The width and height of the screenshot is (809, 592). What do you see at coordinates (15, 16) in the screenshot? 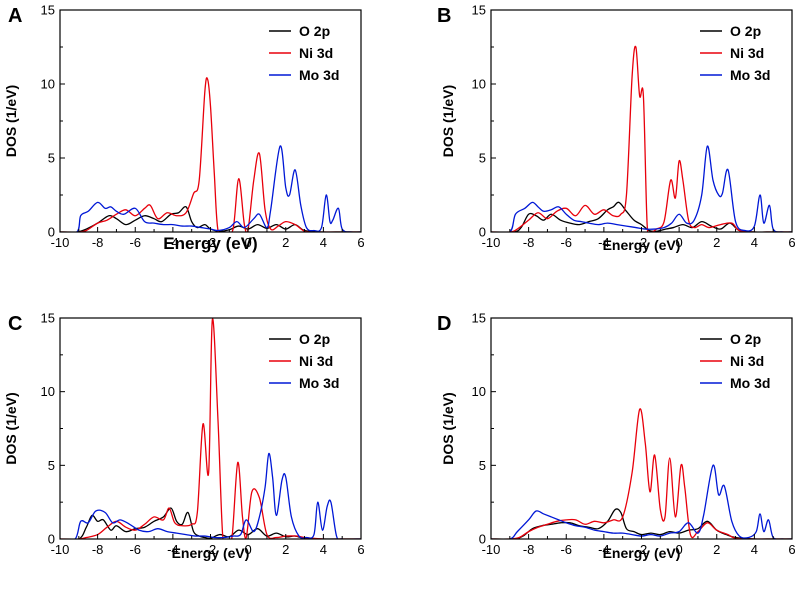
I see `panel-label: A` at bounding box center [15, 16].